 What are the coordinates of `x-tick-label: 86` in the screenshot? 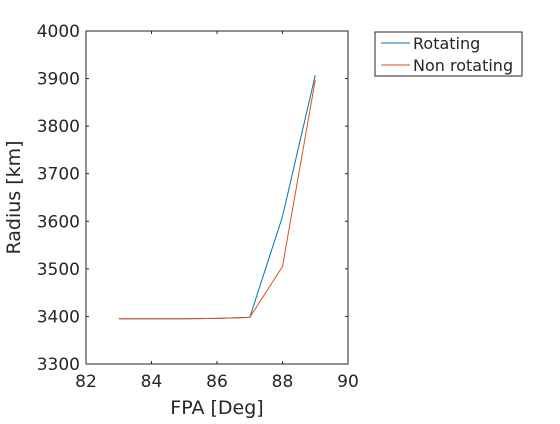 It's located at (217, 382).